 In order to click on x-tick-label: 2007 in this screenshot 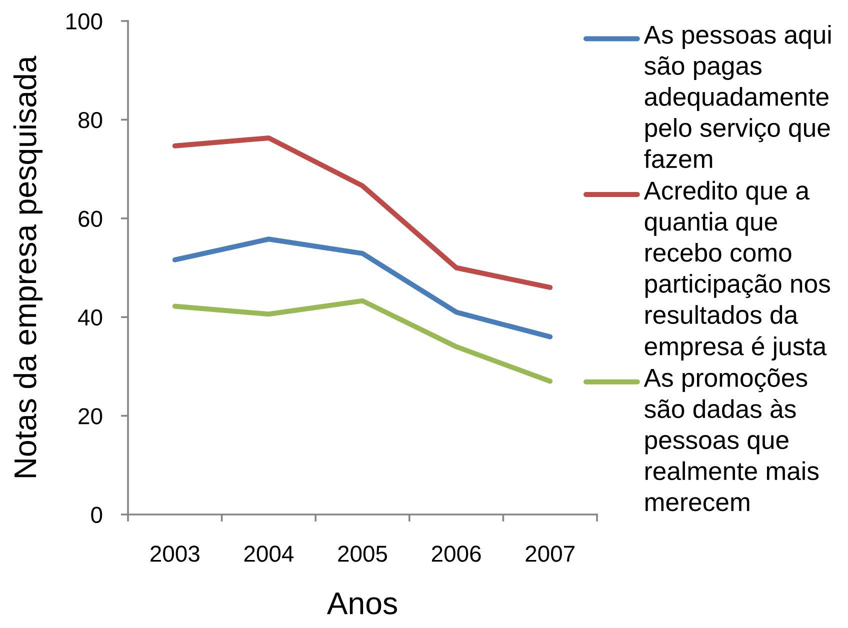, I will do `click(550, 554)`.